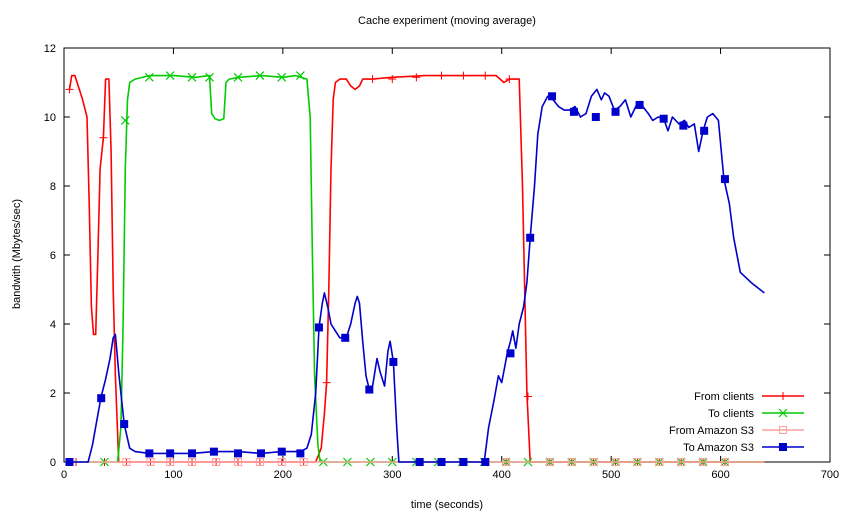  Describe the element at coordinates (447, 505) in the screenshot. I see `x-axis-label: time (seconds)` at that location.